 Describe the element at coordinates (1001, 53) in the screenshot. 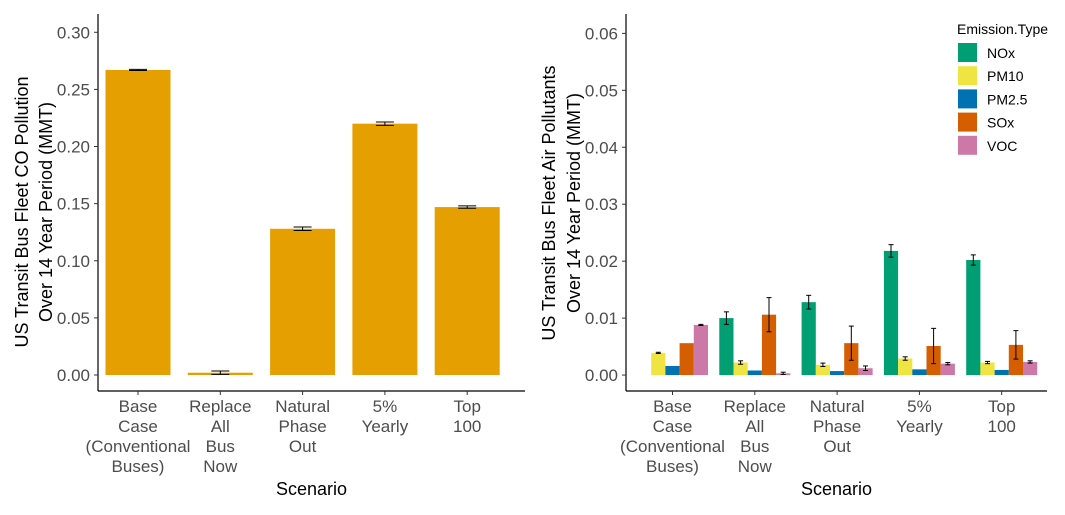

I see `legend-label: NOx` at that location.